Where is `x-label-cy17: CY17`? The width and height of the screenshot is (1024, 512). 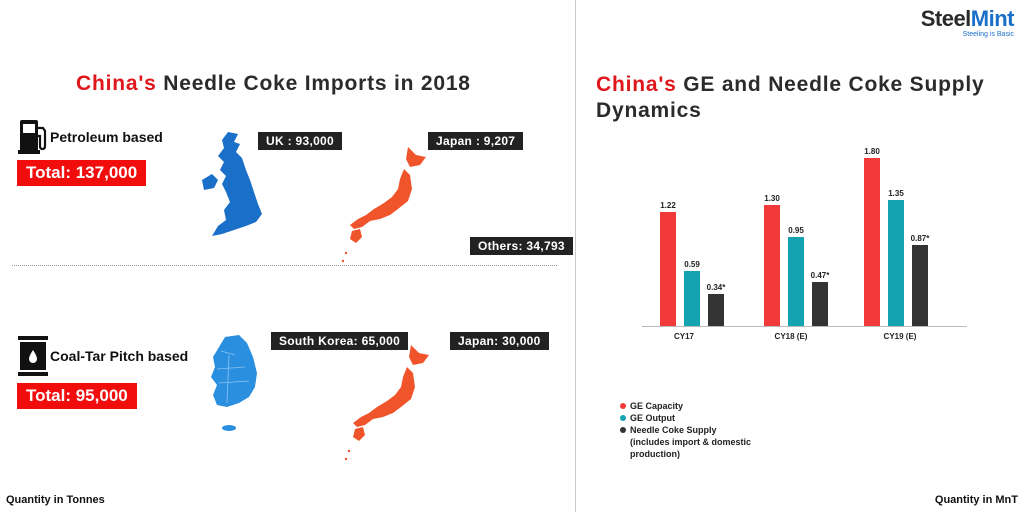
x-label-cy17: CY17 is located at coordinates (683, 336).